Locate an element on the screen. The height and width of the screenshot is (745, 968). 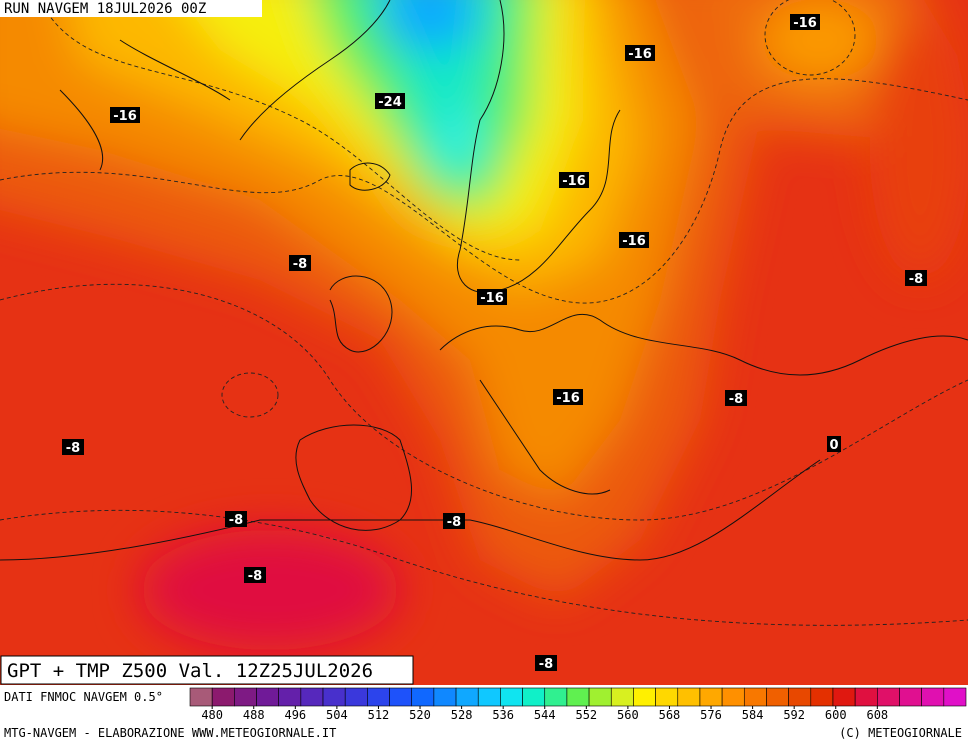
map-title: GPT + TMP Z500 Val. 12Z25JUL2026 is located at coordinates (190, 671).